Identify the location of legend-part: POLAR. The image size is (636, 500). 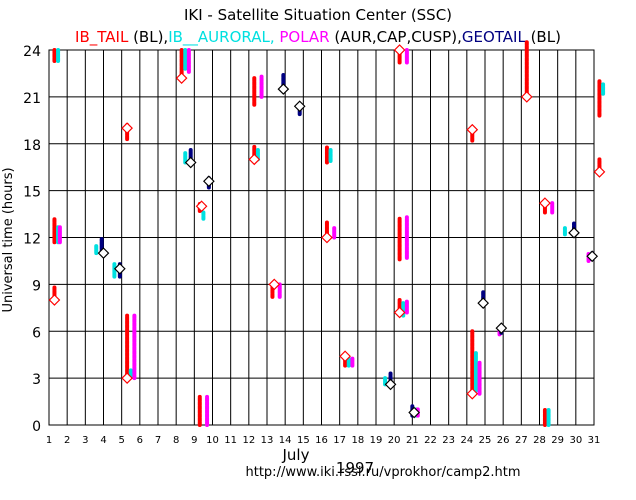
(302, 37).